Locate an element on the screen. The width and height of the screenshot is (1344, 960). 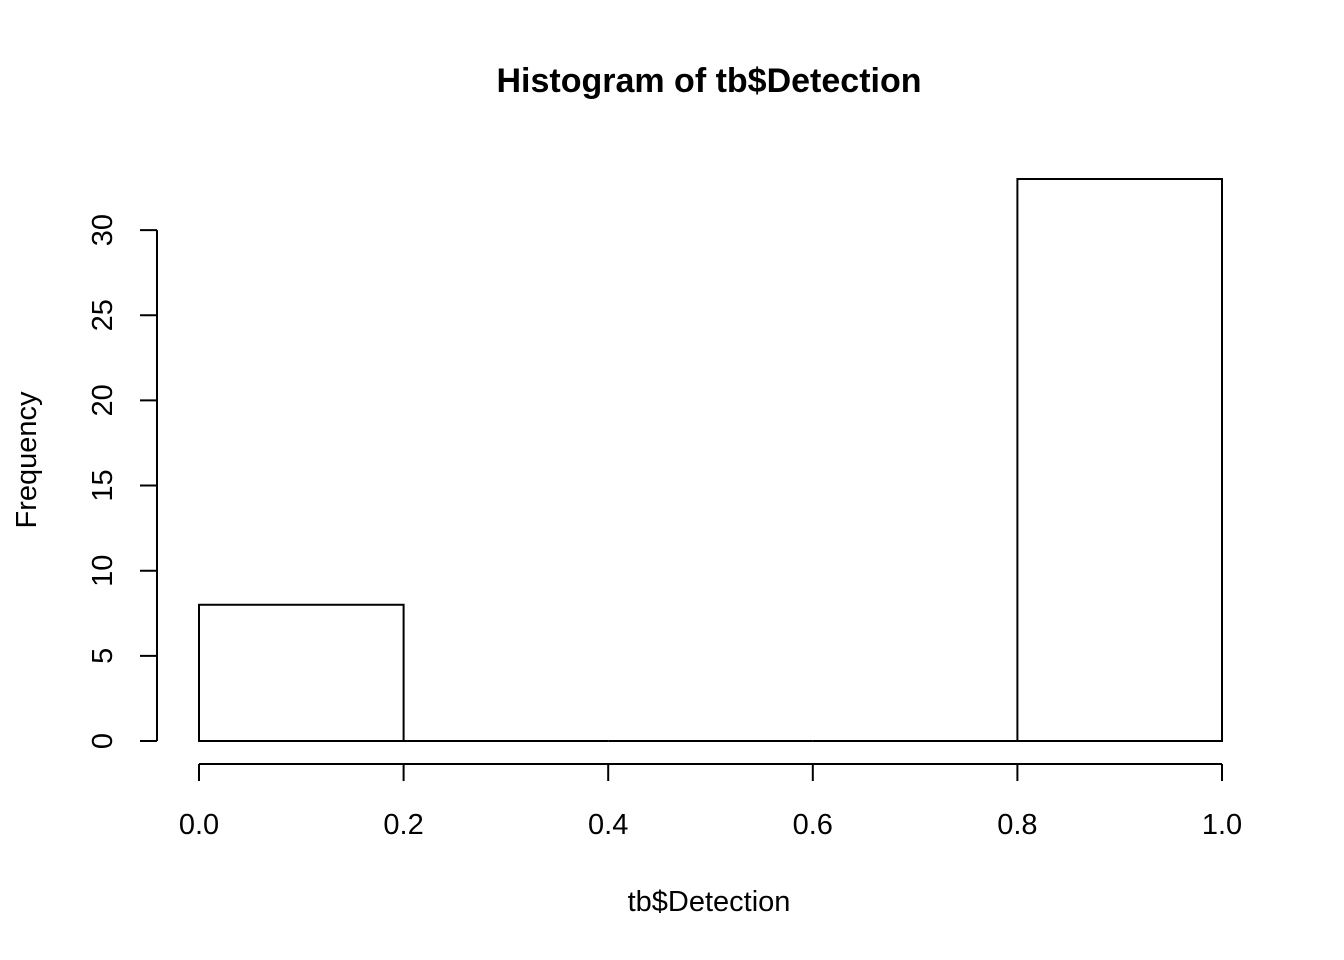
y-tick-label: 15 is located at coordinates (103, 485).